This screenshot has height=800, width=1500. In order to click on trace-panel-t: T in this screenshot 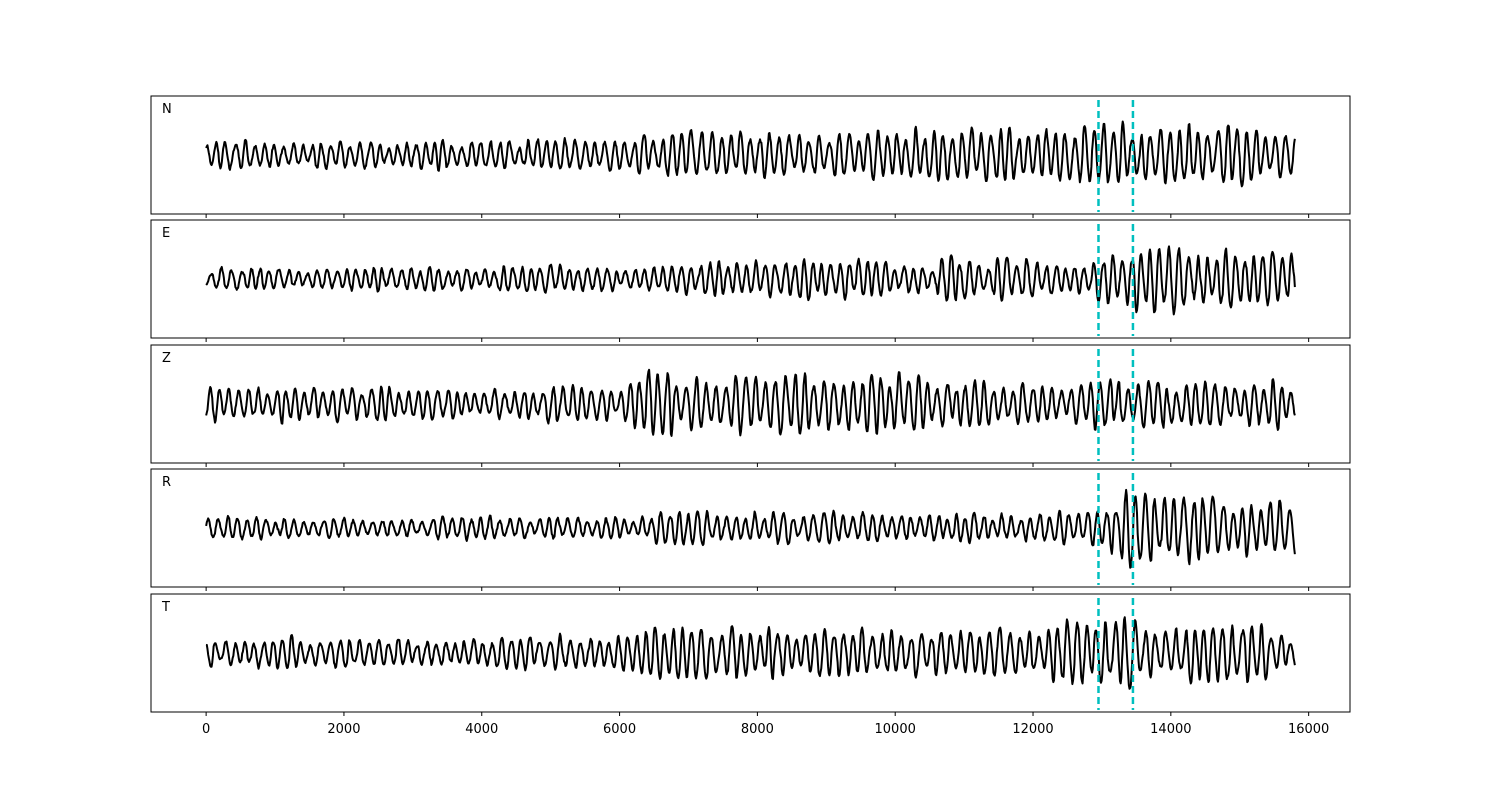, I will do `click(750, 654)`.